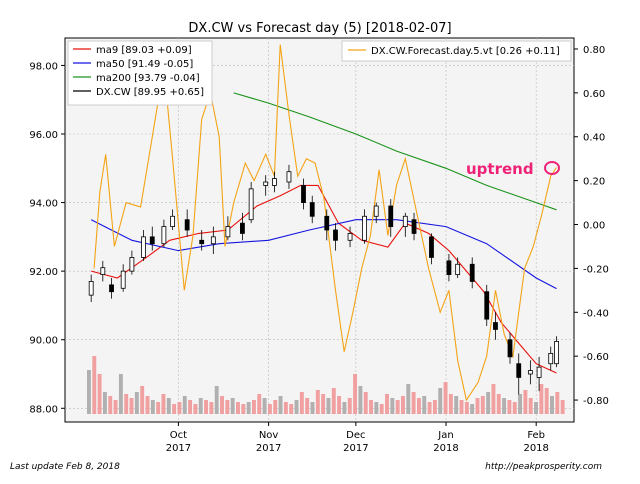 The image size is (640, 484). What do you see at coordinates (500, 169) in the screenshot?
I see `uptrend-annotation: uptrend` at bounding box center [500, 169].